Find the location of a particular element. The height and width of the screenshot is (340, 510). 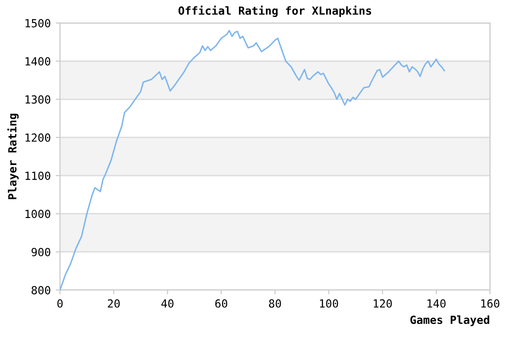

y-tick-label: 1500 is located at coordinates (38, 23).